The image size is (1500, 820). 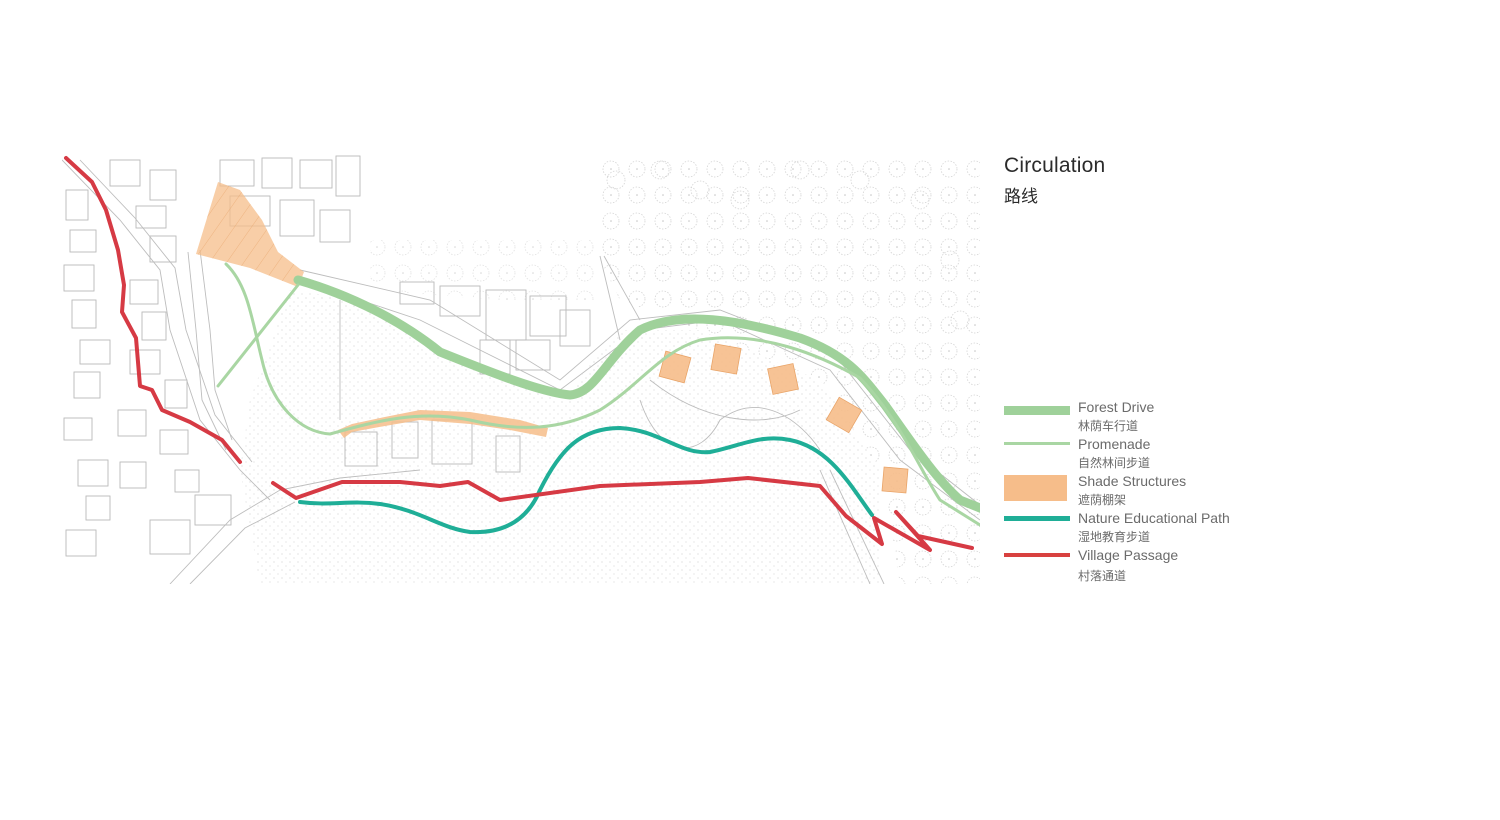 I want to click on forest-drive-swatch, so click(x=1037, y=410).